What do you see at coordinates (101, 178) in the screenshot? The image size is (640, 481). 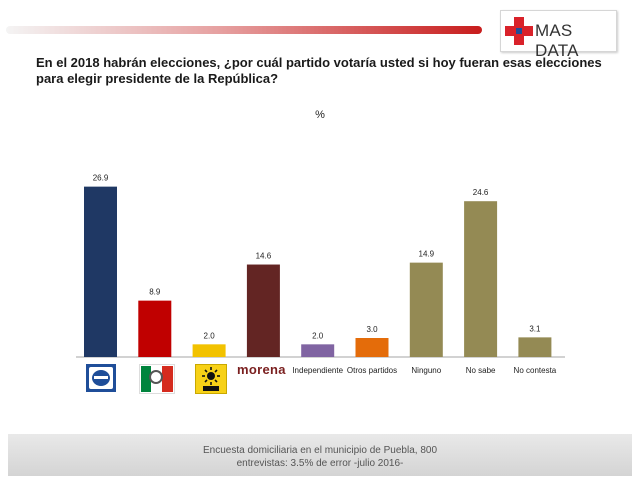 I see `data-label: 26.9` at bounding box center [101, 178].